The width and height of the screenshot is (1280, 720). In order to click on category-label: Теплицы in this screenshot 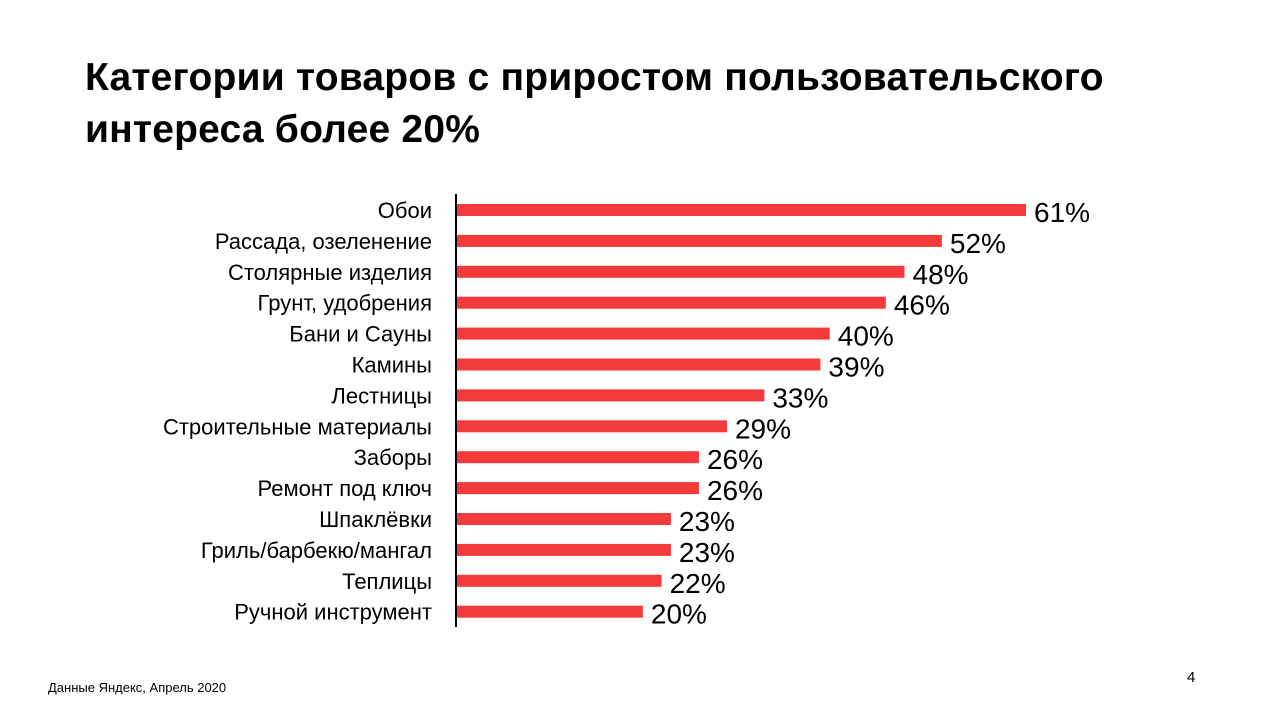, I will do `click(387, 581)`.